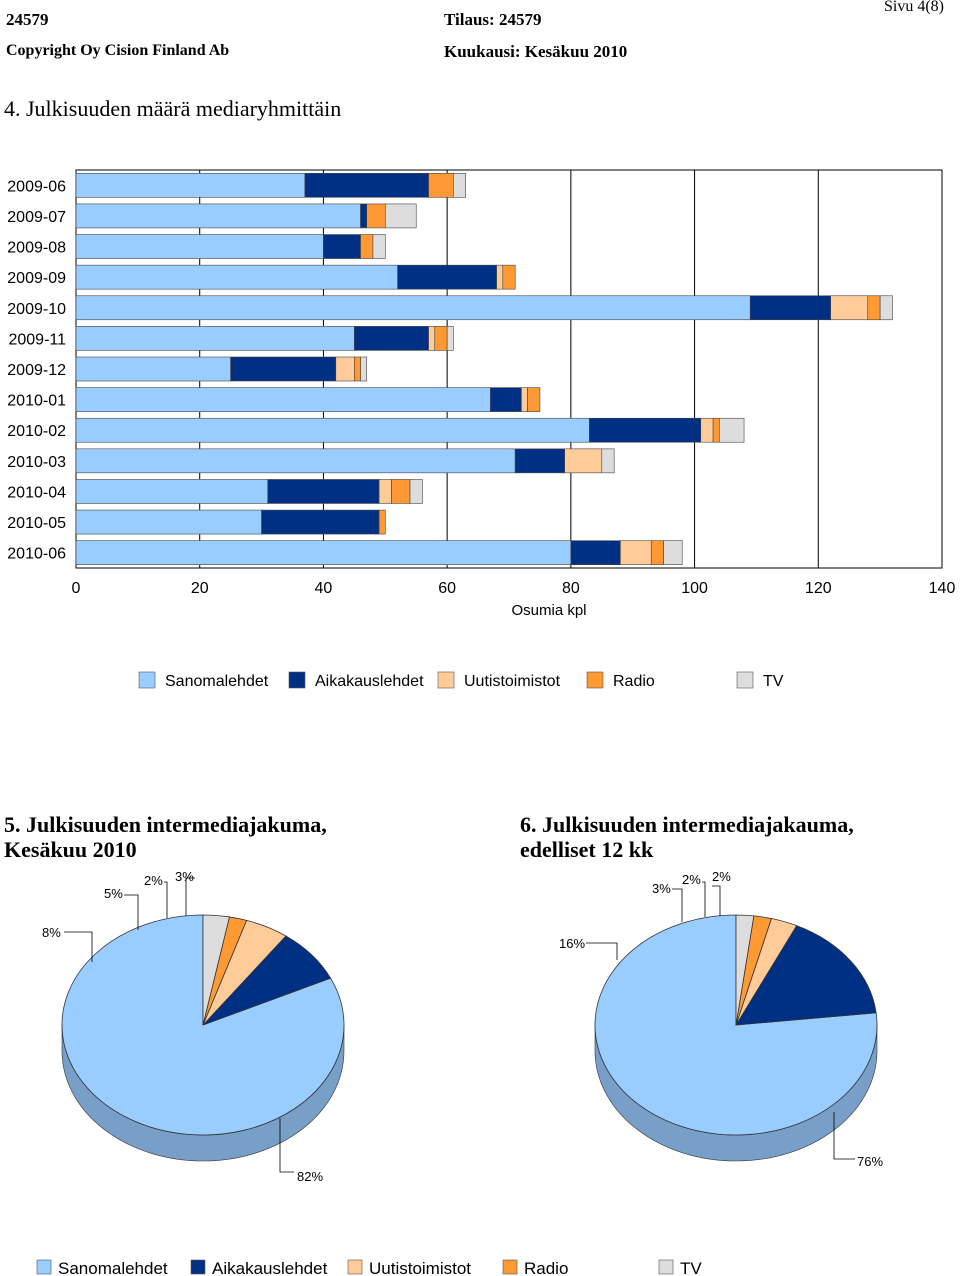 This screenshot has height=1276, width=960. Describe the element at coordinates (510, 1267) in the screenshot. I see `bottom-legend-swatch-radio` at that location.